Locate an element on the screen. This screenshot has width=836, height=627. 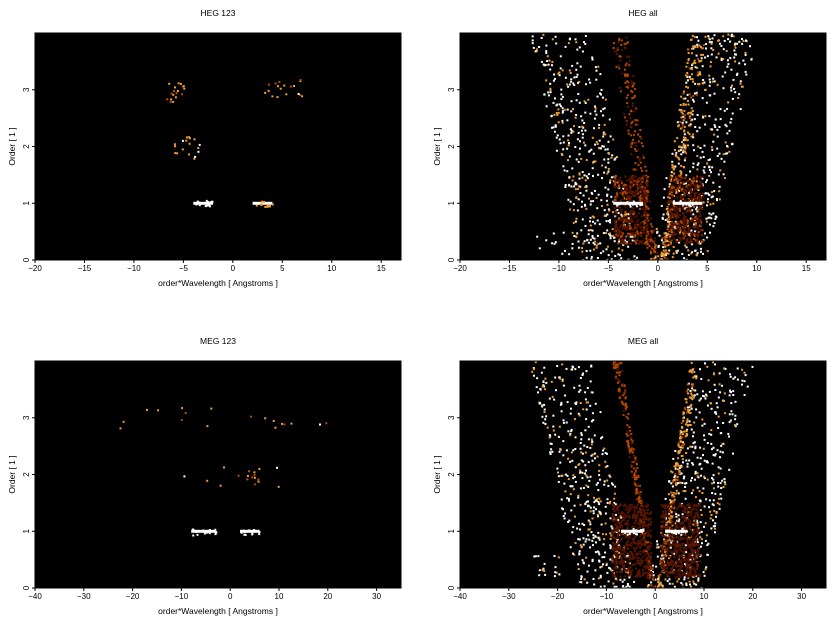
x-tick-label: −10 is located at coordinates (134, 268).